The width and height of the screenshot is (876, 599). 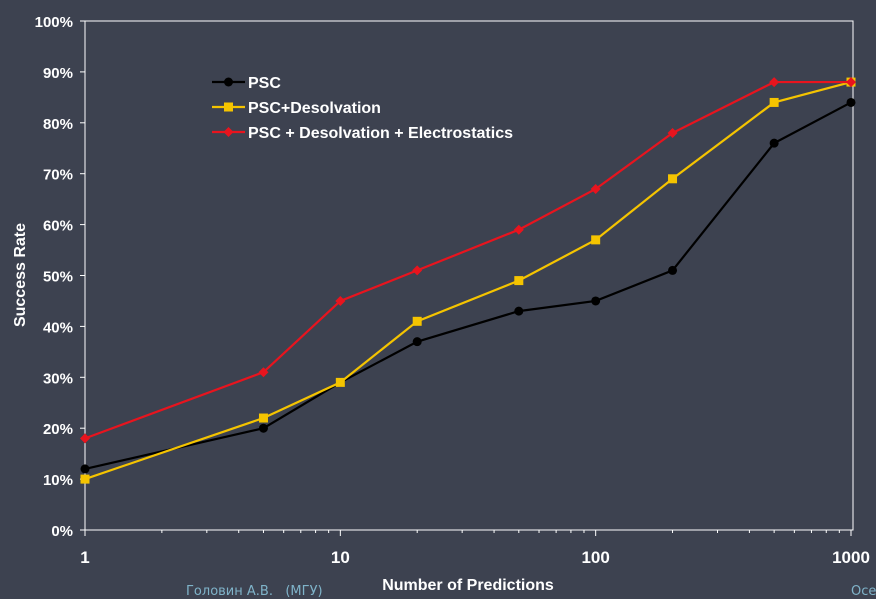 What do you see at coordinates (58, 124) in the screenshot?
I see `y-tick-label: 80%` at bounding box center [58, 124].